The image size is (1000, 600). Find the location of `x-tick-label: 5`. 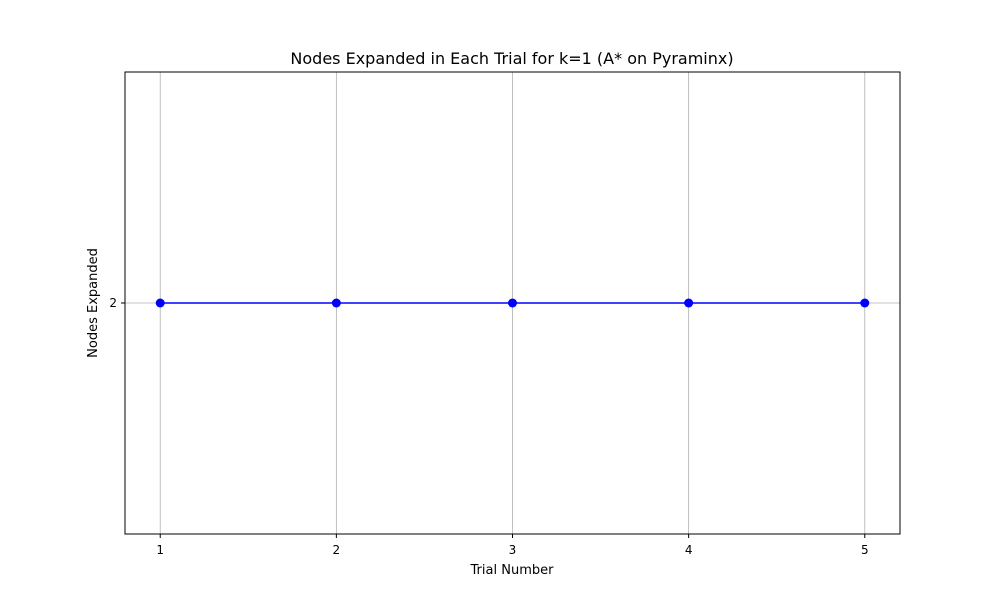

x-tick-label: 5 is located at coordinates (865, 550).